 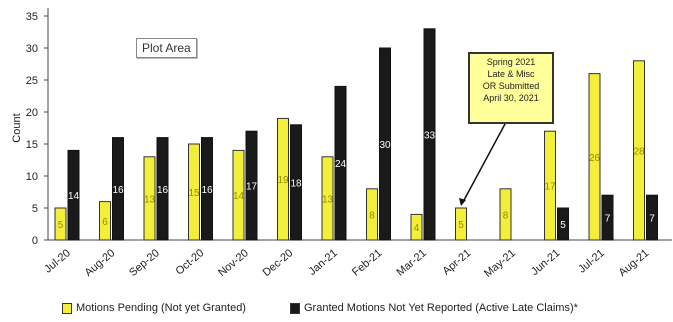 I want to click on data-label-pending: 28, so click(x=639, y=151).